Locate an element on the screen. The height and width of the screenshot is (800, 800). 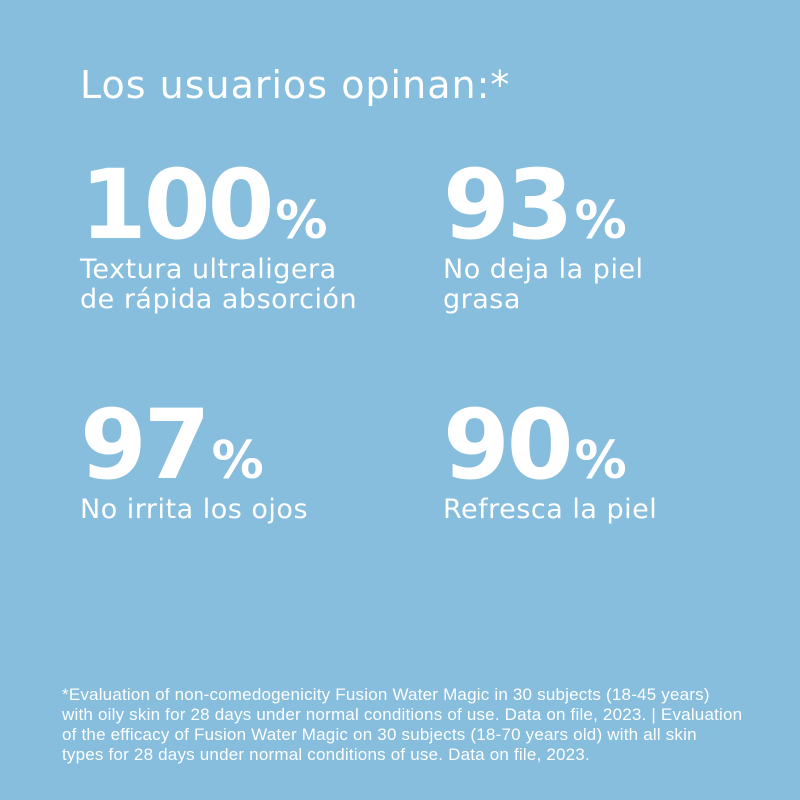
stat-value: 90% is located at coordinates (535, 445).